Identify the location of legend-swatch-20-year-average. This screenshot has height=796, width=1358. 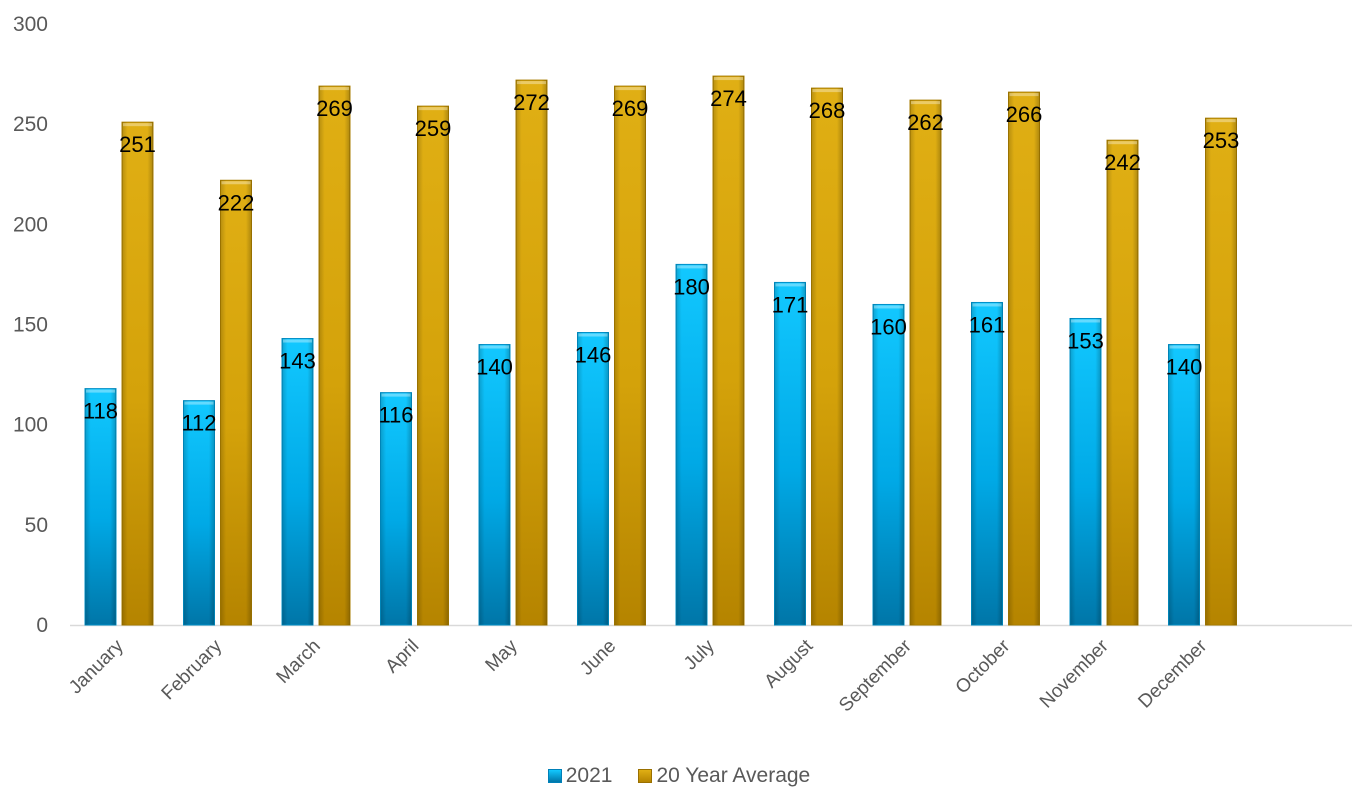
(645, 776).